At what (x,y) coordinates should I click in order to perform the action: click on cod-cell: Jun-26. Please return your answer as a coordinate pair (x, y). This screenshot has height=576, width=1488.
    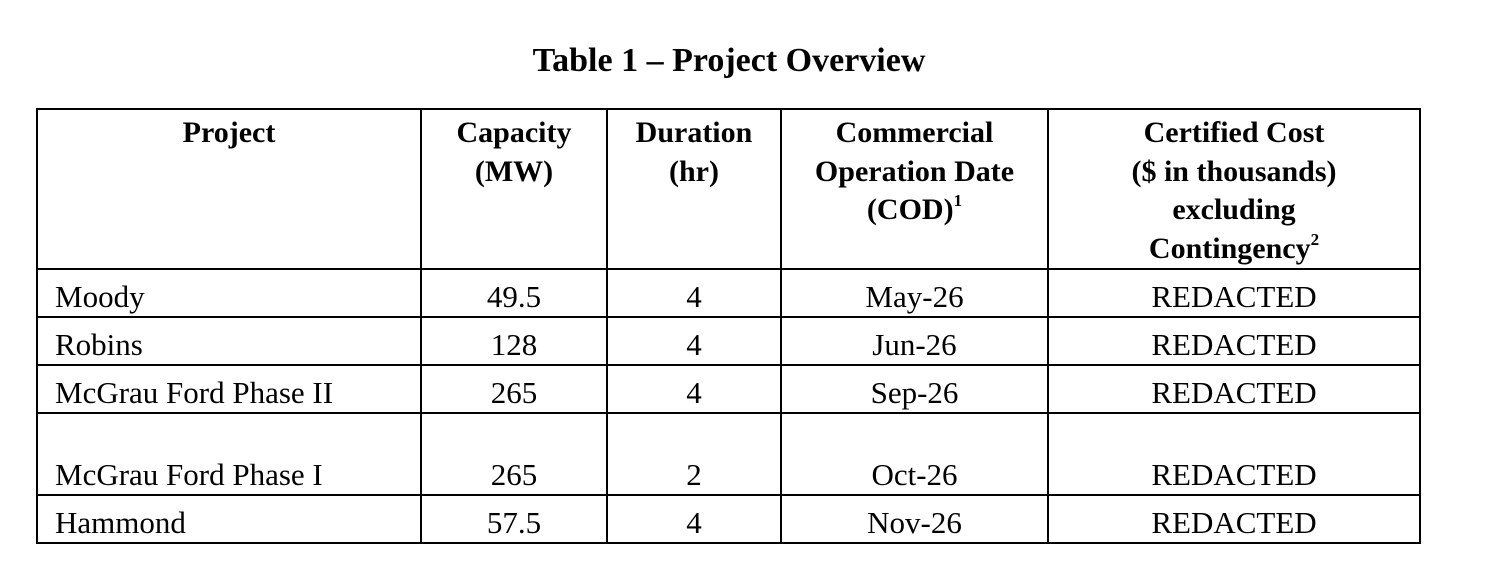
    Looking at the image, I should click on (914, 341).